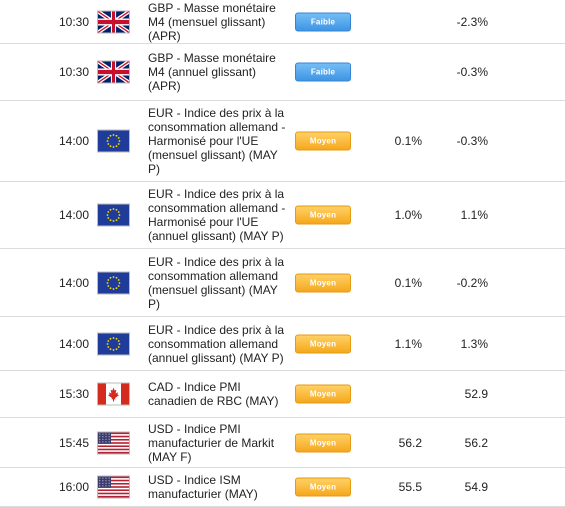  What do you see at coordinates (408, 343) in the screenshot?
I see `forecast-value: 1.1%` at bounding box center [408, 343].